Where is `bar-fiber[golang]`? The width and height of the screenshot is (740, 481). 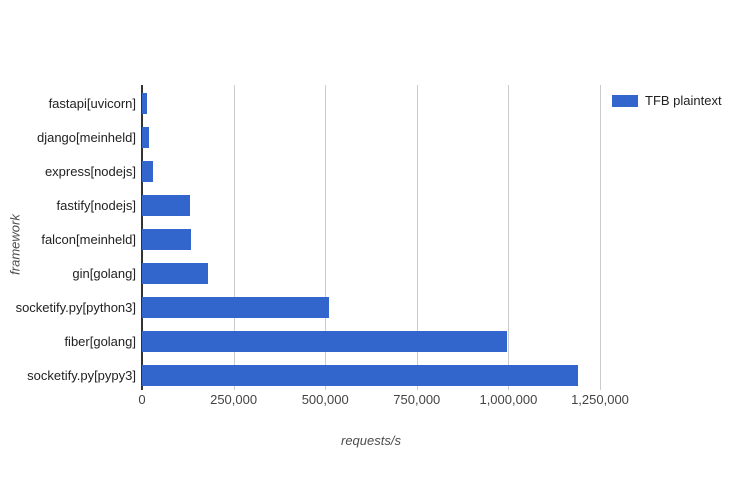
bar-fiber[golang] is located at coordinates (324, 341).